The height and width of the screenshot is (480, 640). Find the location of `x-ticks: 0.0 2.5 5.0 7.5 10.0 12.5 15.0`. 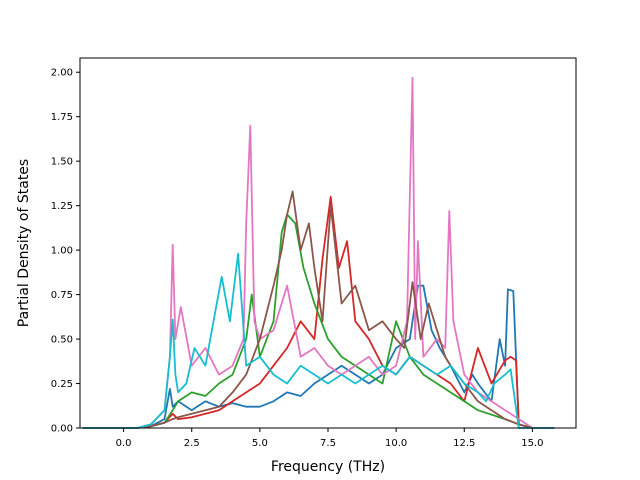

x-ticks: 0.0 2.5 5.0 7.5 10.0 12.5 15.0 is located at coordinates (330, 438).